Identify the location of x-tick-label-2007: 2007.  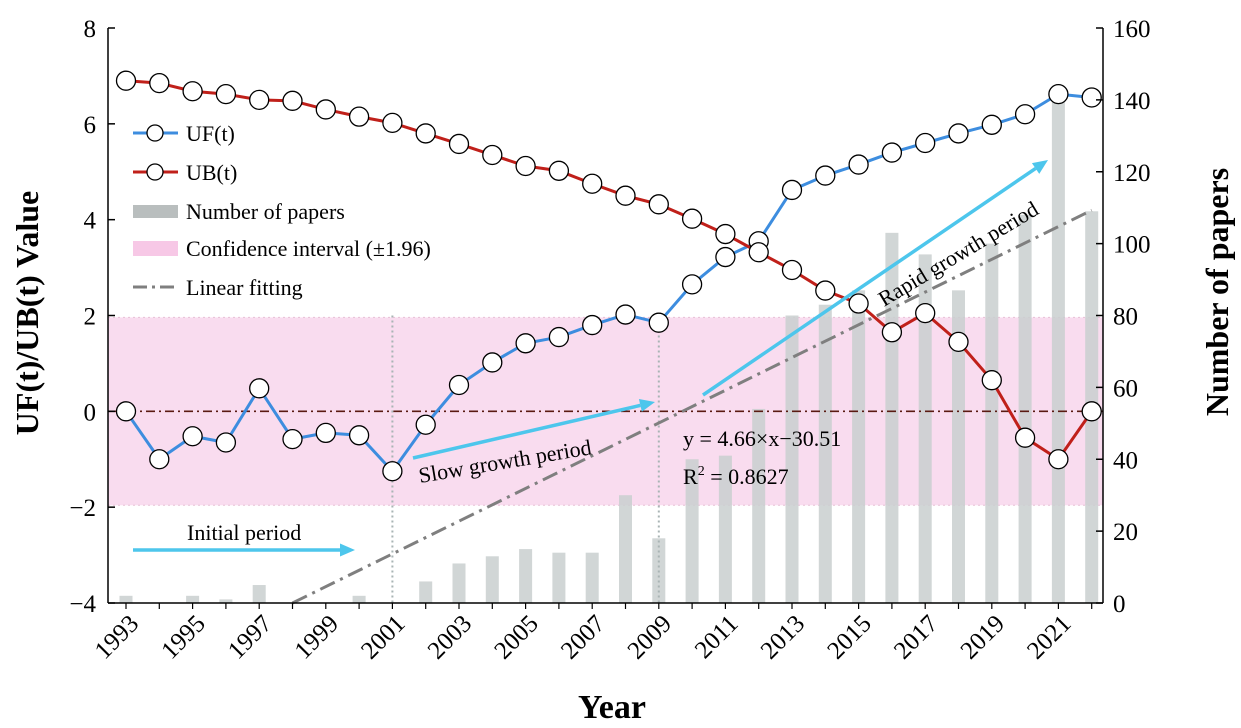
(583, 637).